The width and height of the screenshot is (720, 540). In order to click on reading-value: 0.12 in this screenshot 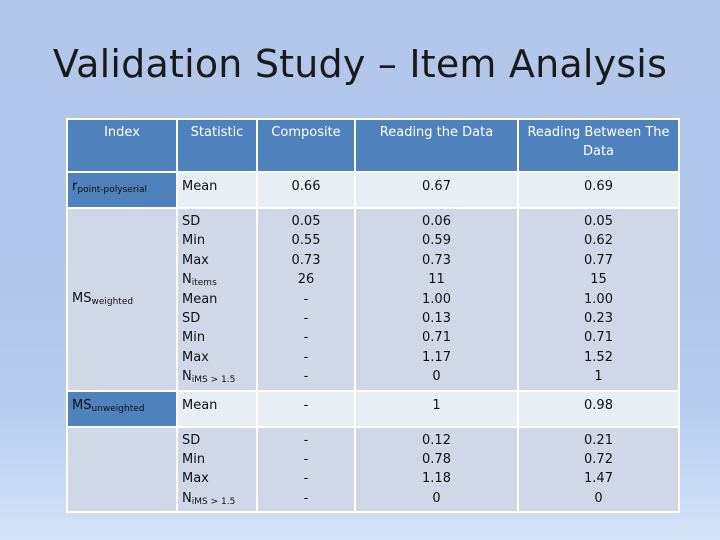, I will do `click(436, 440)`.